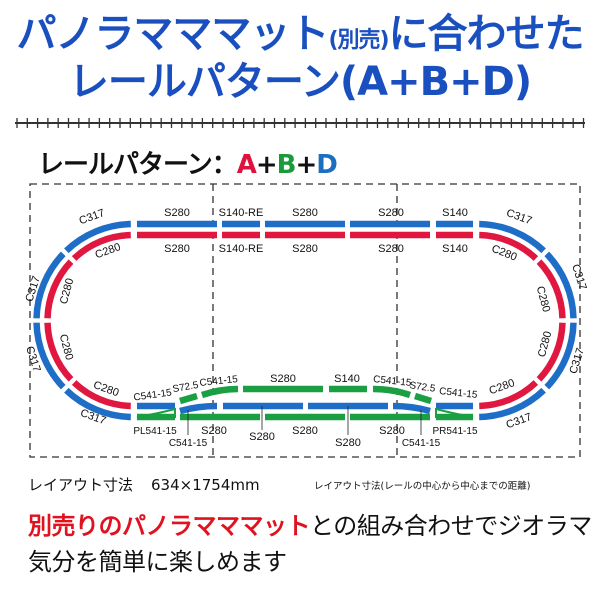 This screenshot has height=600, width=600. I want to click on dimensions-note: レイアウト寸法(レールの中心から中心までの距離), so click(422, 486).